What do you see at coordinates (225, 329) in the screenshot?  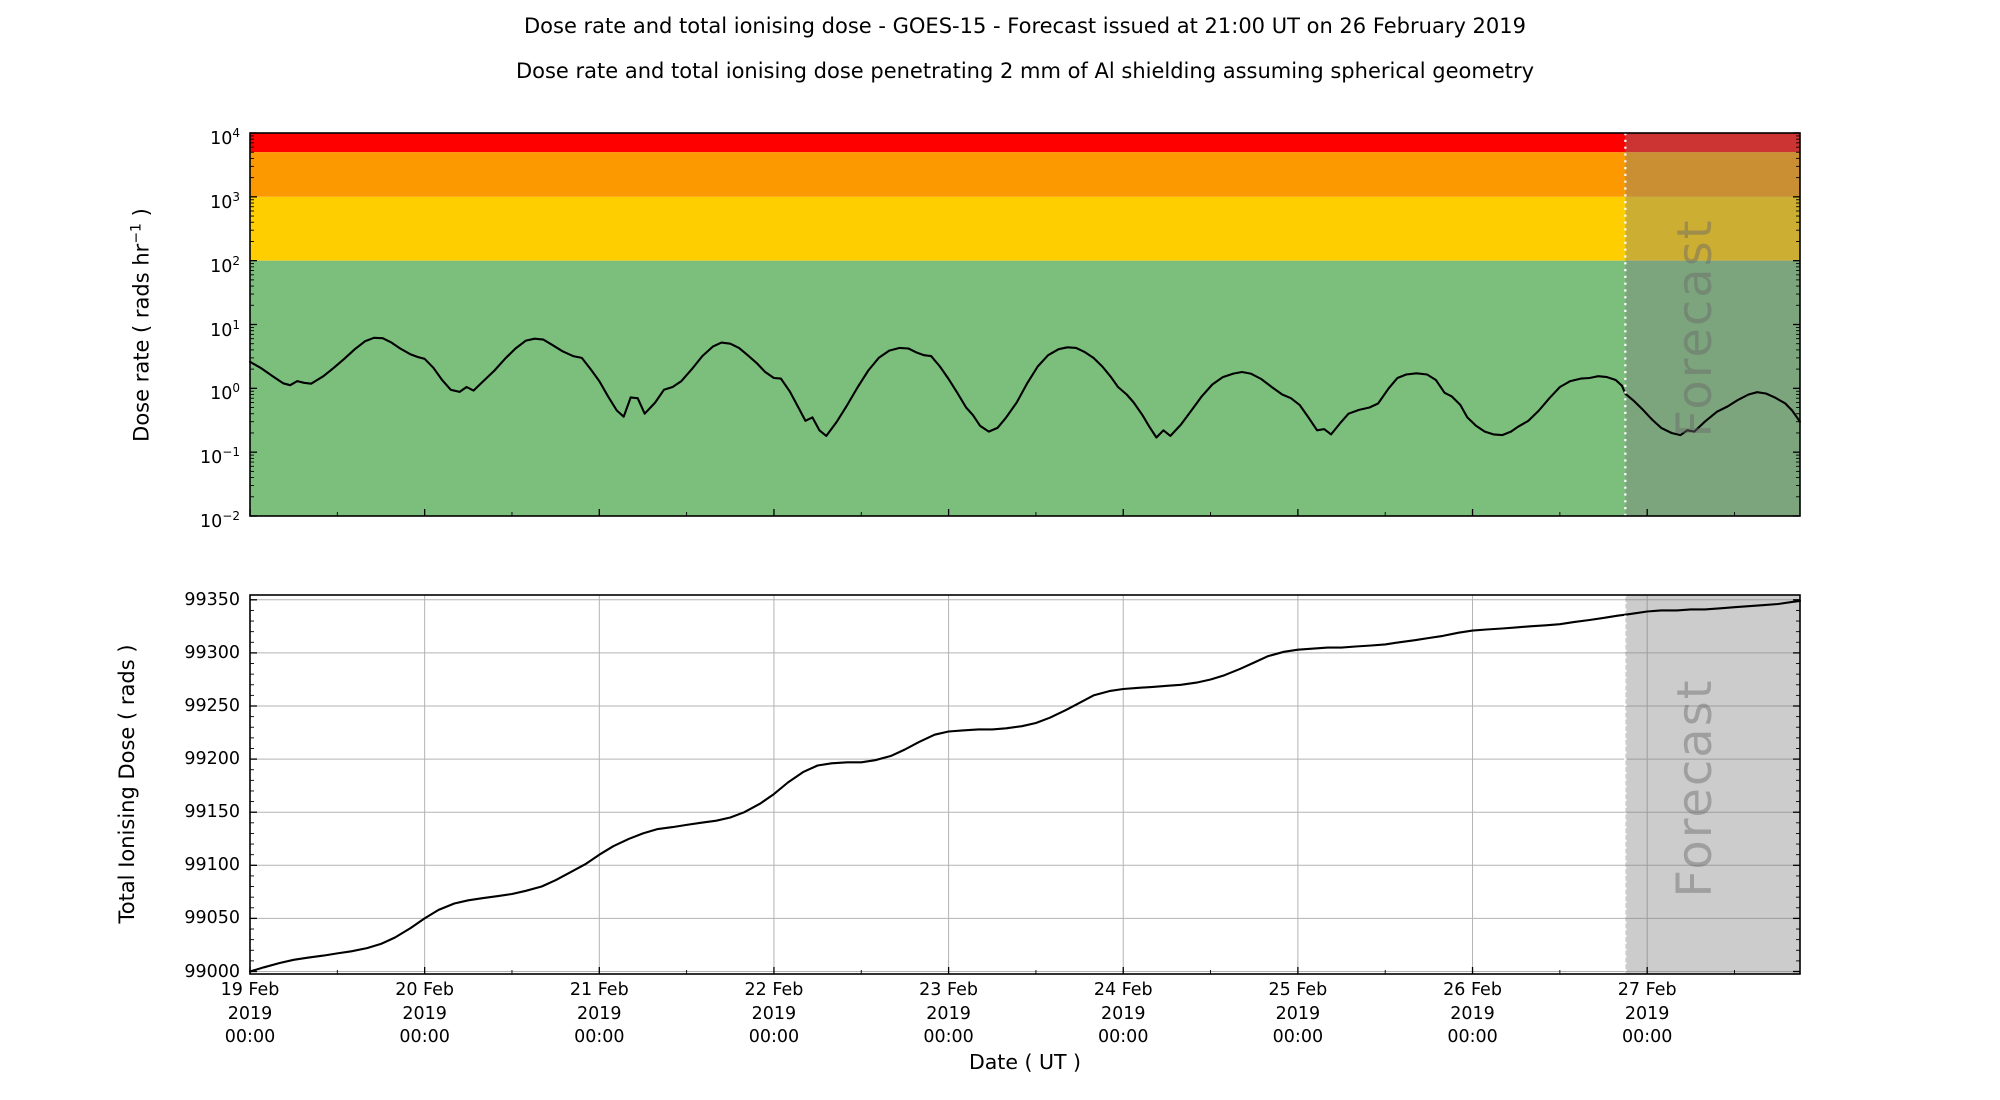 I see `dose-rate-y-tick: 10¹` at bounding box center [225, 329].